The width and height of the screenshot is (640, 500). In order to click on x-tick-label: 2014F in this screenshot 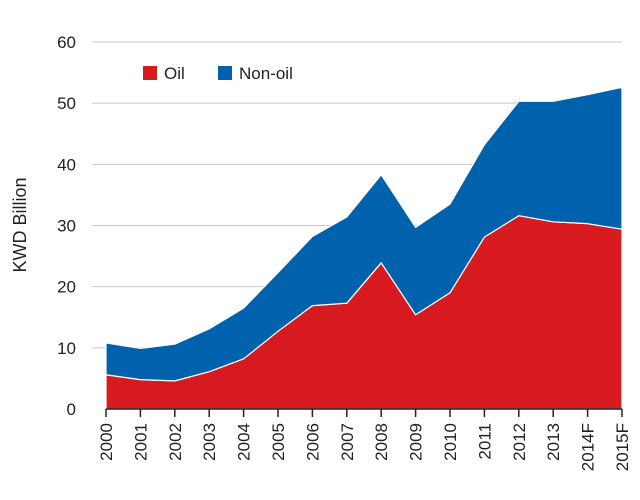, I will do `click(588, 447)`.